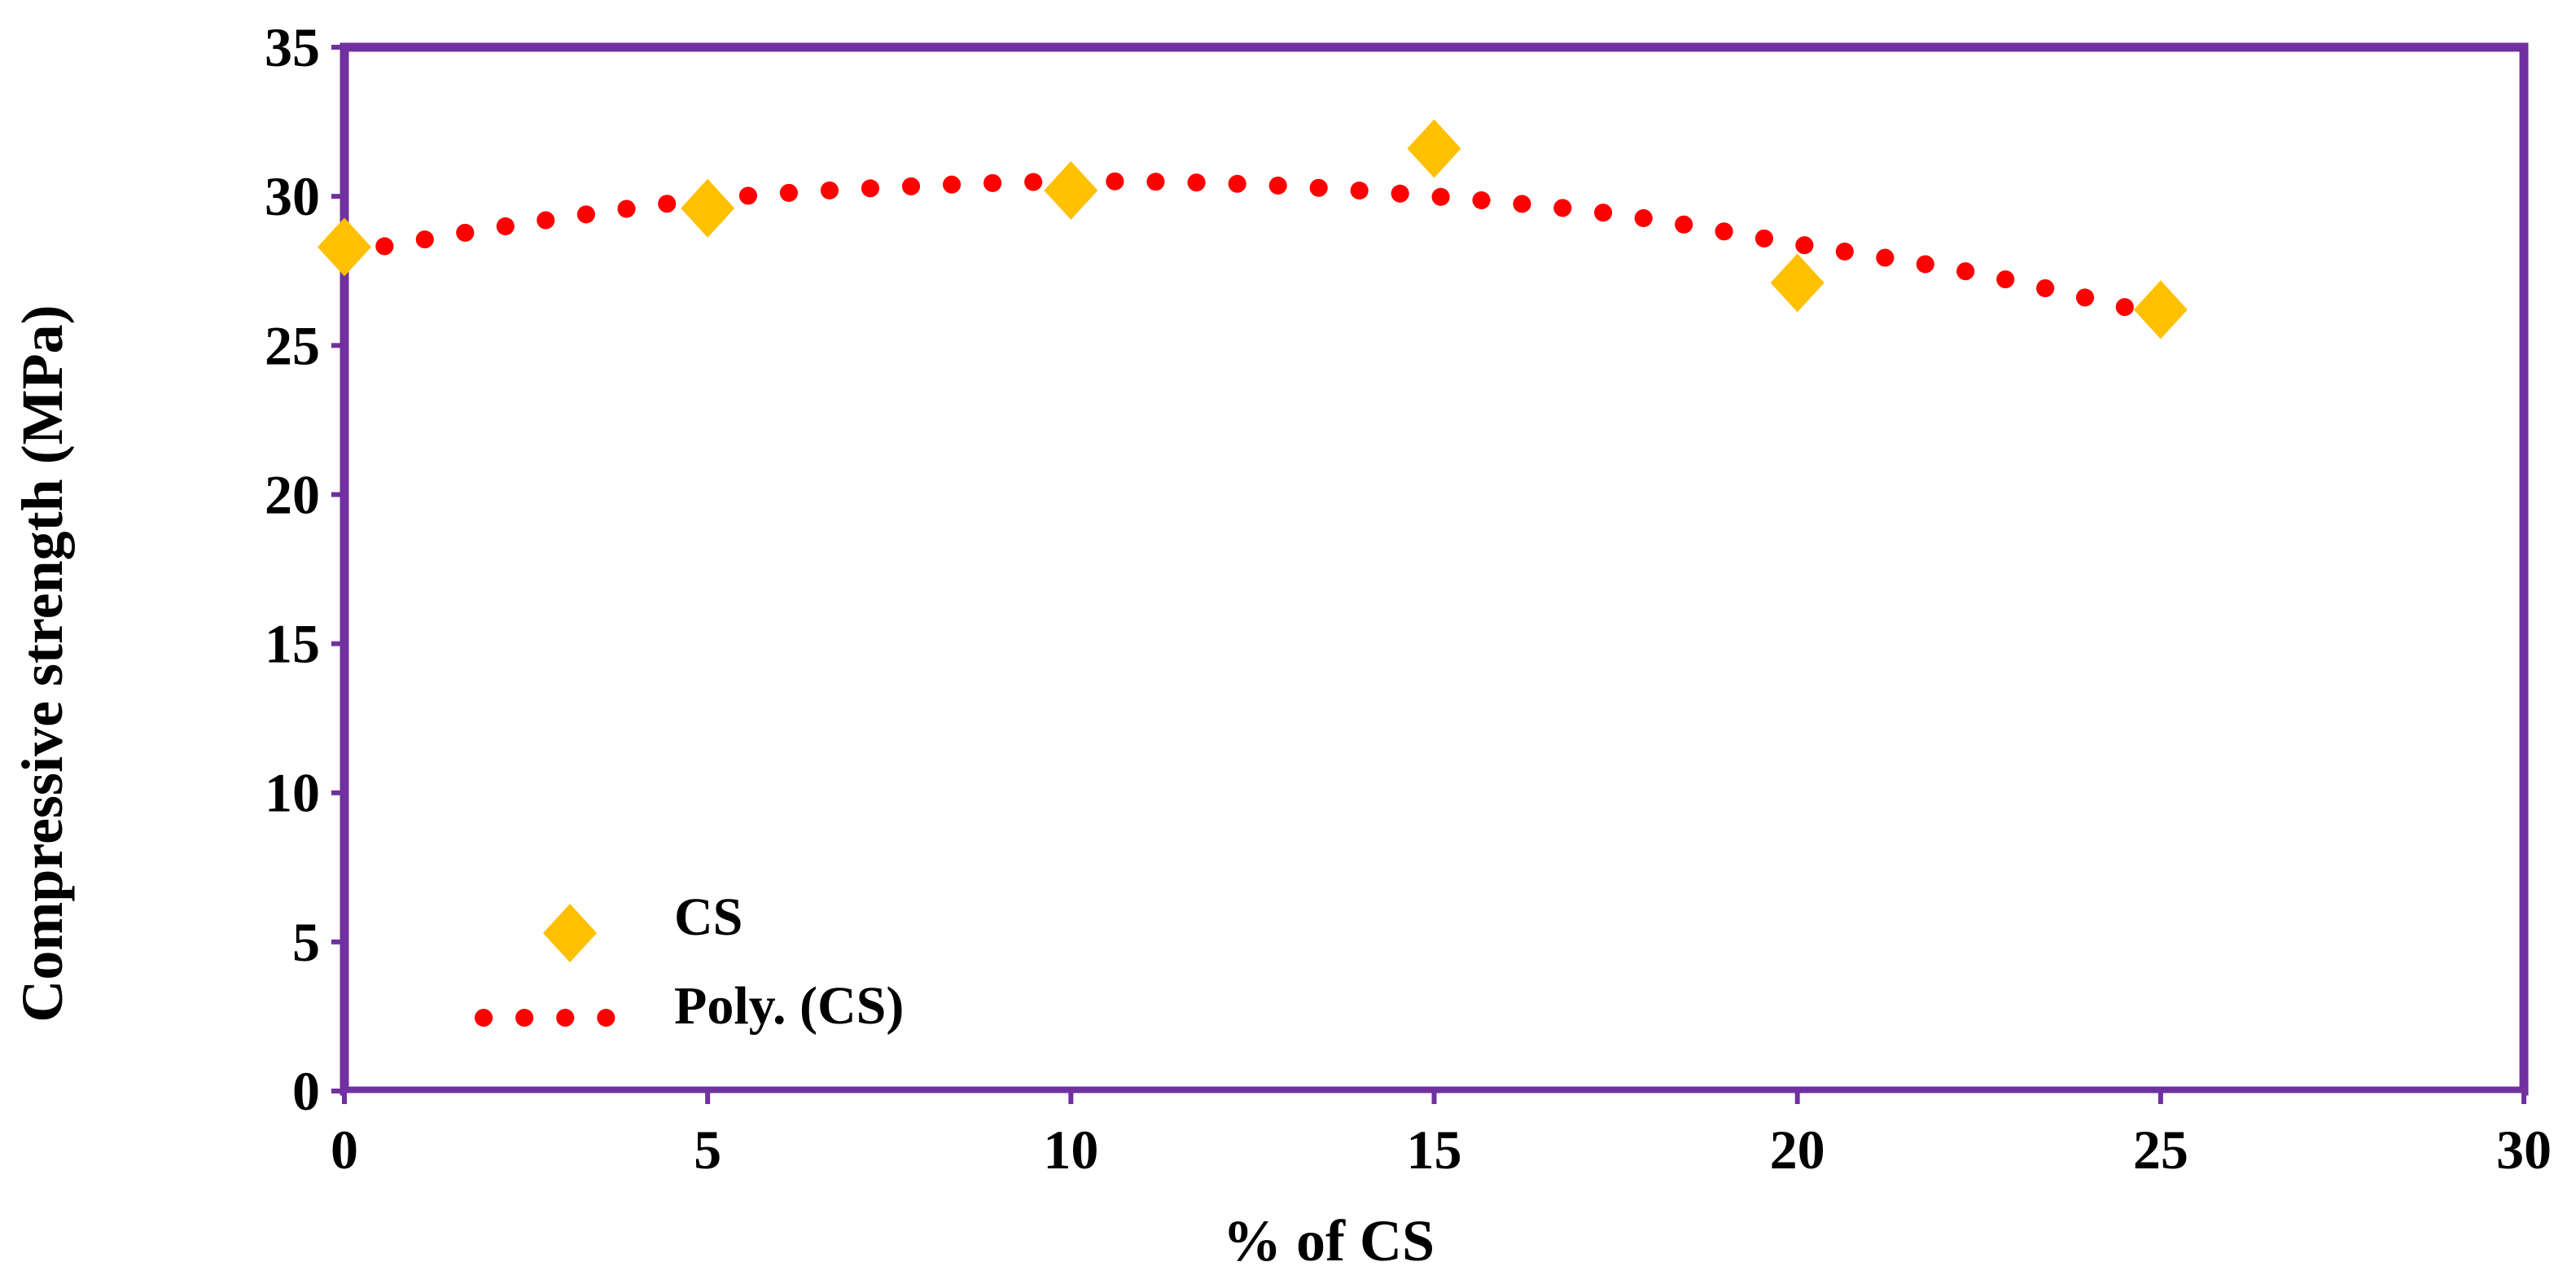 The height and width of the screenshot is (1284, 2576). Describe the element at coordinates (292, 47) in the screenshot. I see `y-tick-label: 35` at that location.